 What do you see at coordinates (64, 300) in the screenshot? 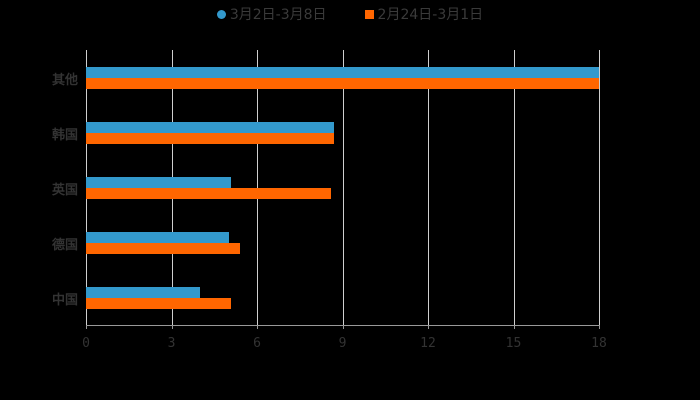
I see `y-category-label: 中国` at bounding box center [64, 300].